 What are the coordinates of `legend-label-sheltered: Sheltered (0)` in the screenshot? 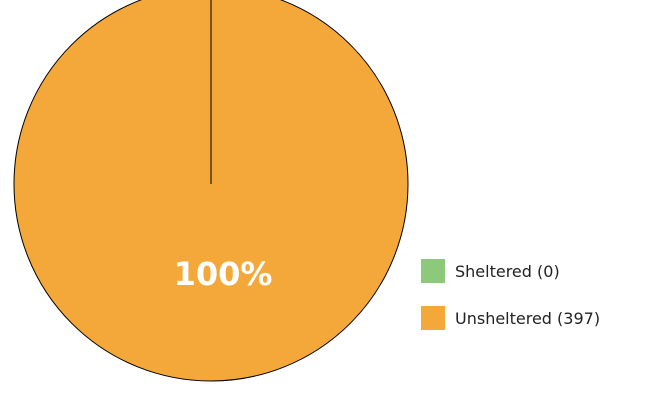 It's located at (507, 271).